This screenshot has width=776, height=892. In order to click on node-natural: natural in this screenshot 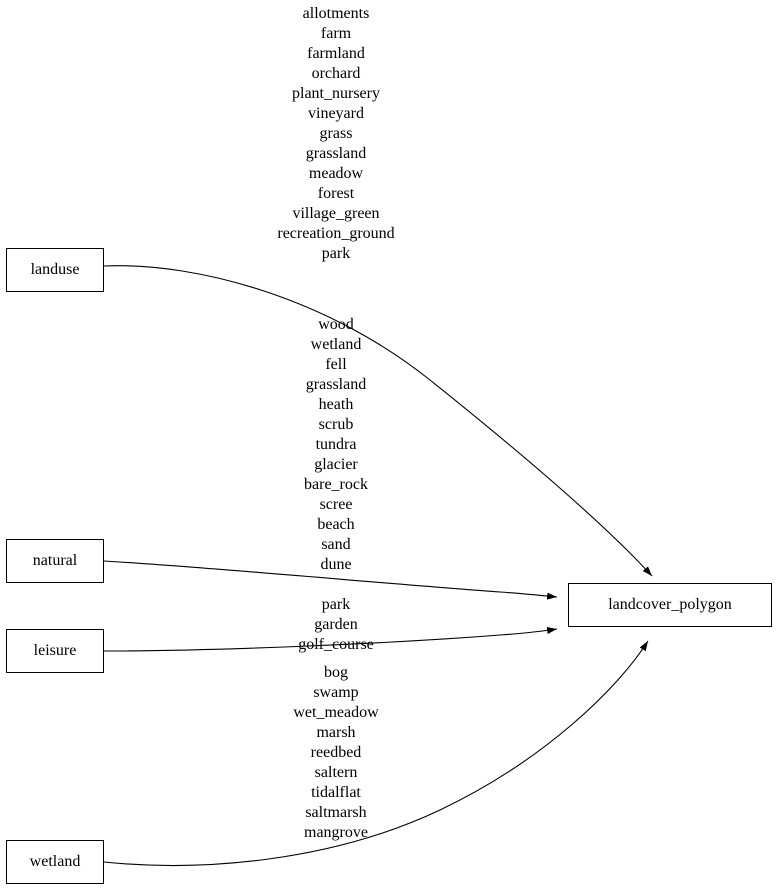, I will do `click(55, 561)`.